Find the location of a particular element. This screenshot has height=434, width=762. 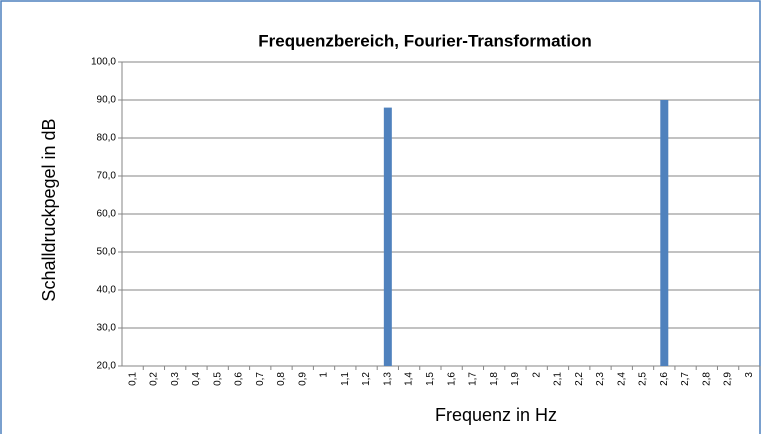

x-tick-label: 1,1 is located at coordinates (345, 379).